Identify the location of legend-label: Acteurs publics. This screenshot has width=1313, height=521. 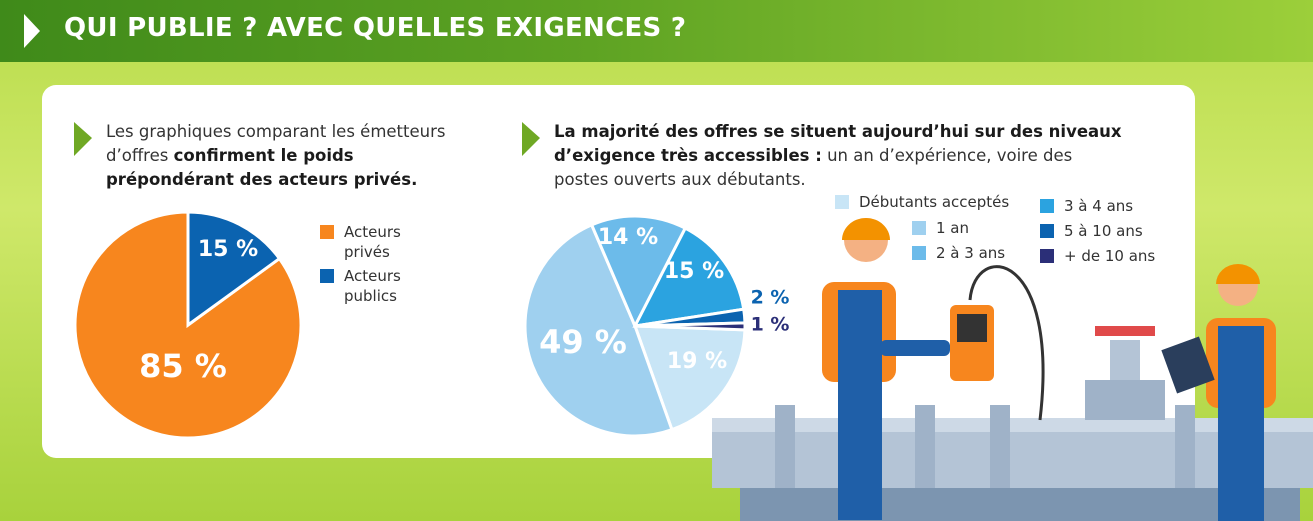
(372, 286).